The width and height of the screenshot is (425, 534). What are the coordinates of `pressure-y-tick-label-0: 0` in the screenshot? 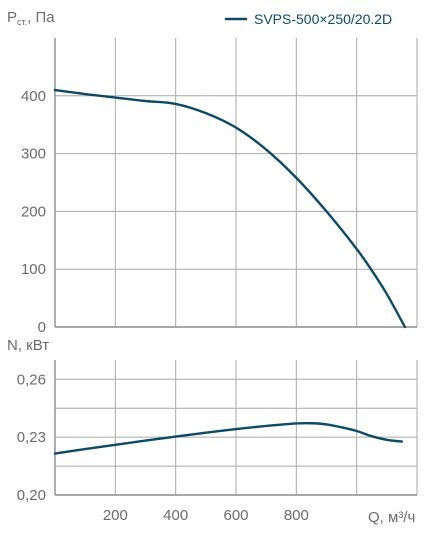 It's located at (42, 327).